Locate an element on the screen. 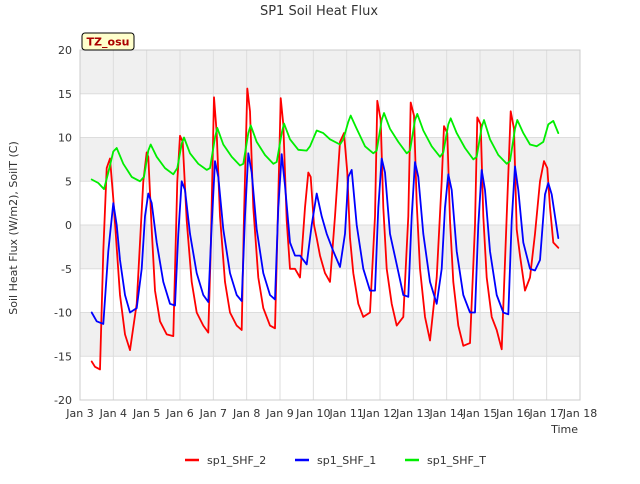 This screenshot has height=484, width=640. y-tick-label: -10 is located at coordinates (63, 313).